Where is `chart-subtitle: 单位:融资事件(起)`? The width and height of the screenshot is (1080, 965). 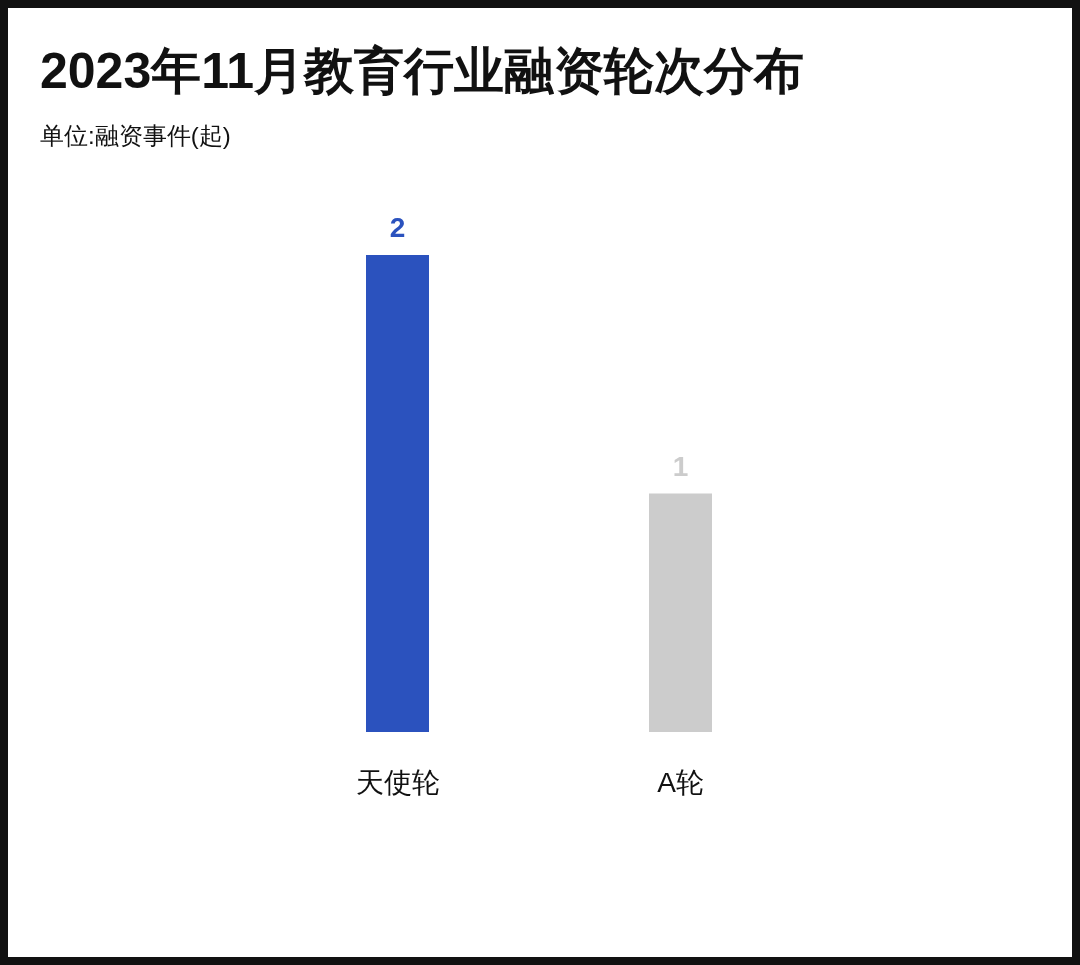 chart-subtitle: 单位:融资事件(起) is located at coordinates (135, 135).